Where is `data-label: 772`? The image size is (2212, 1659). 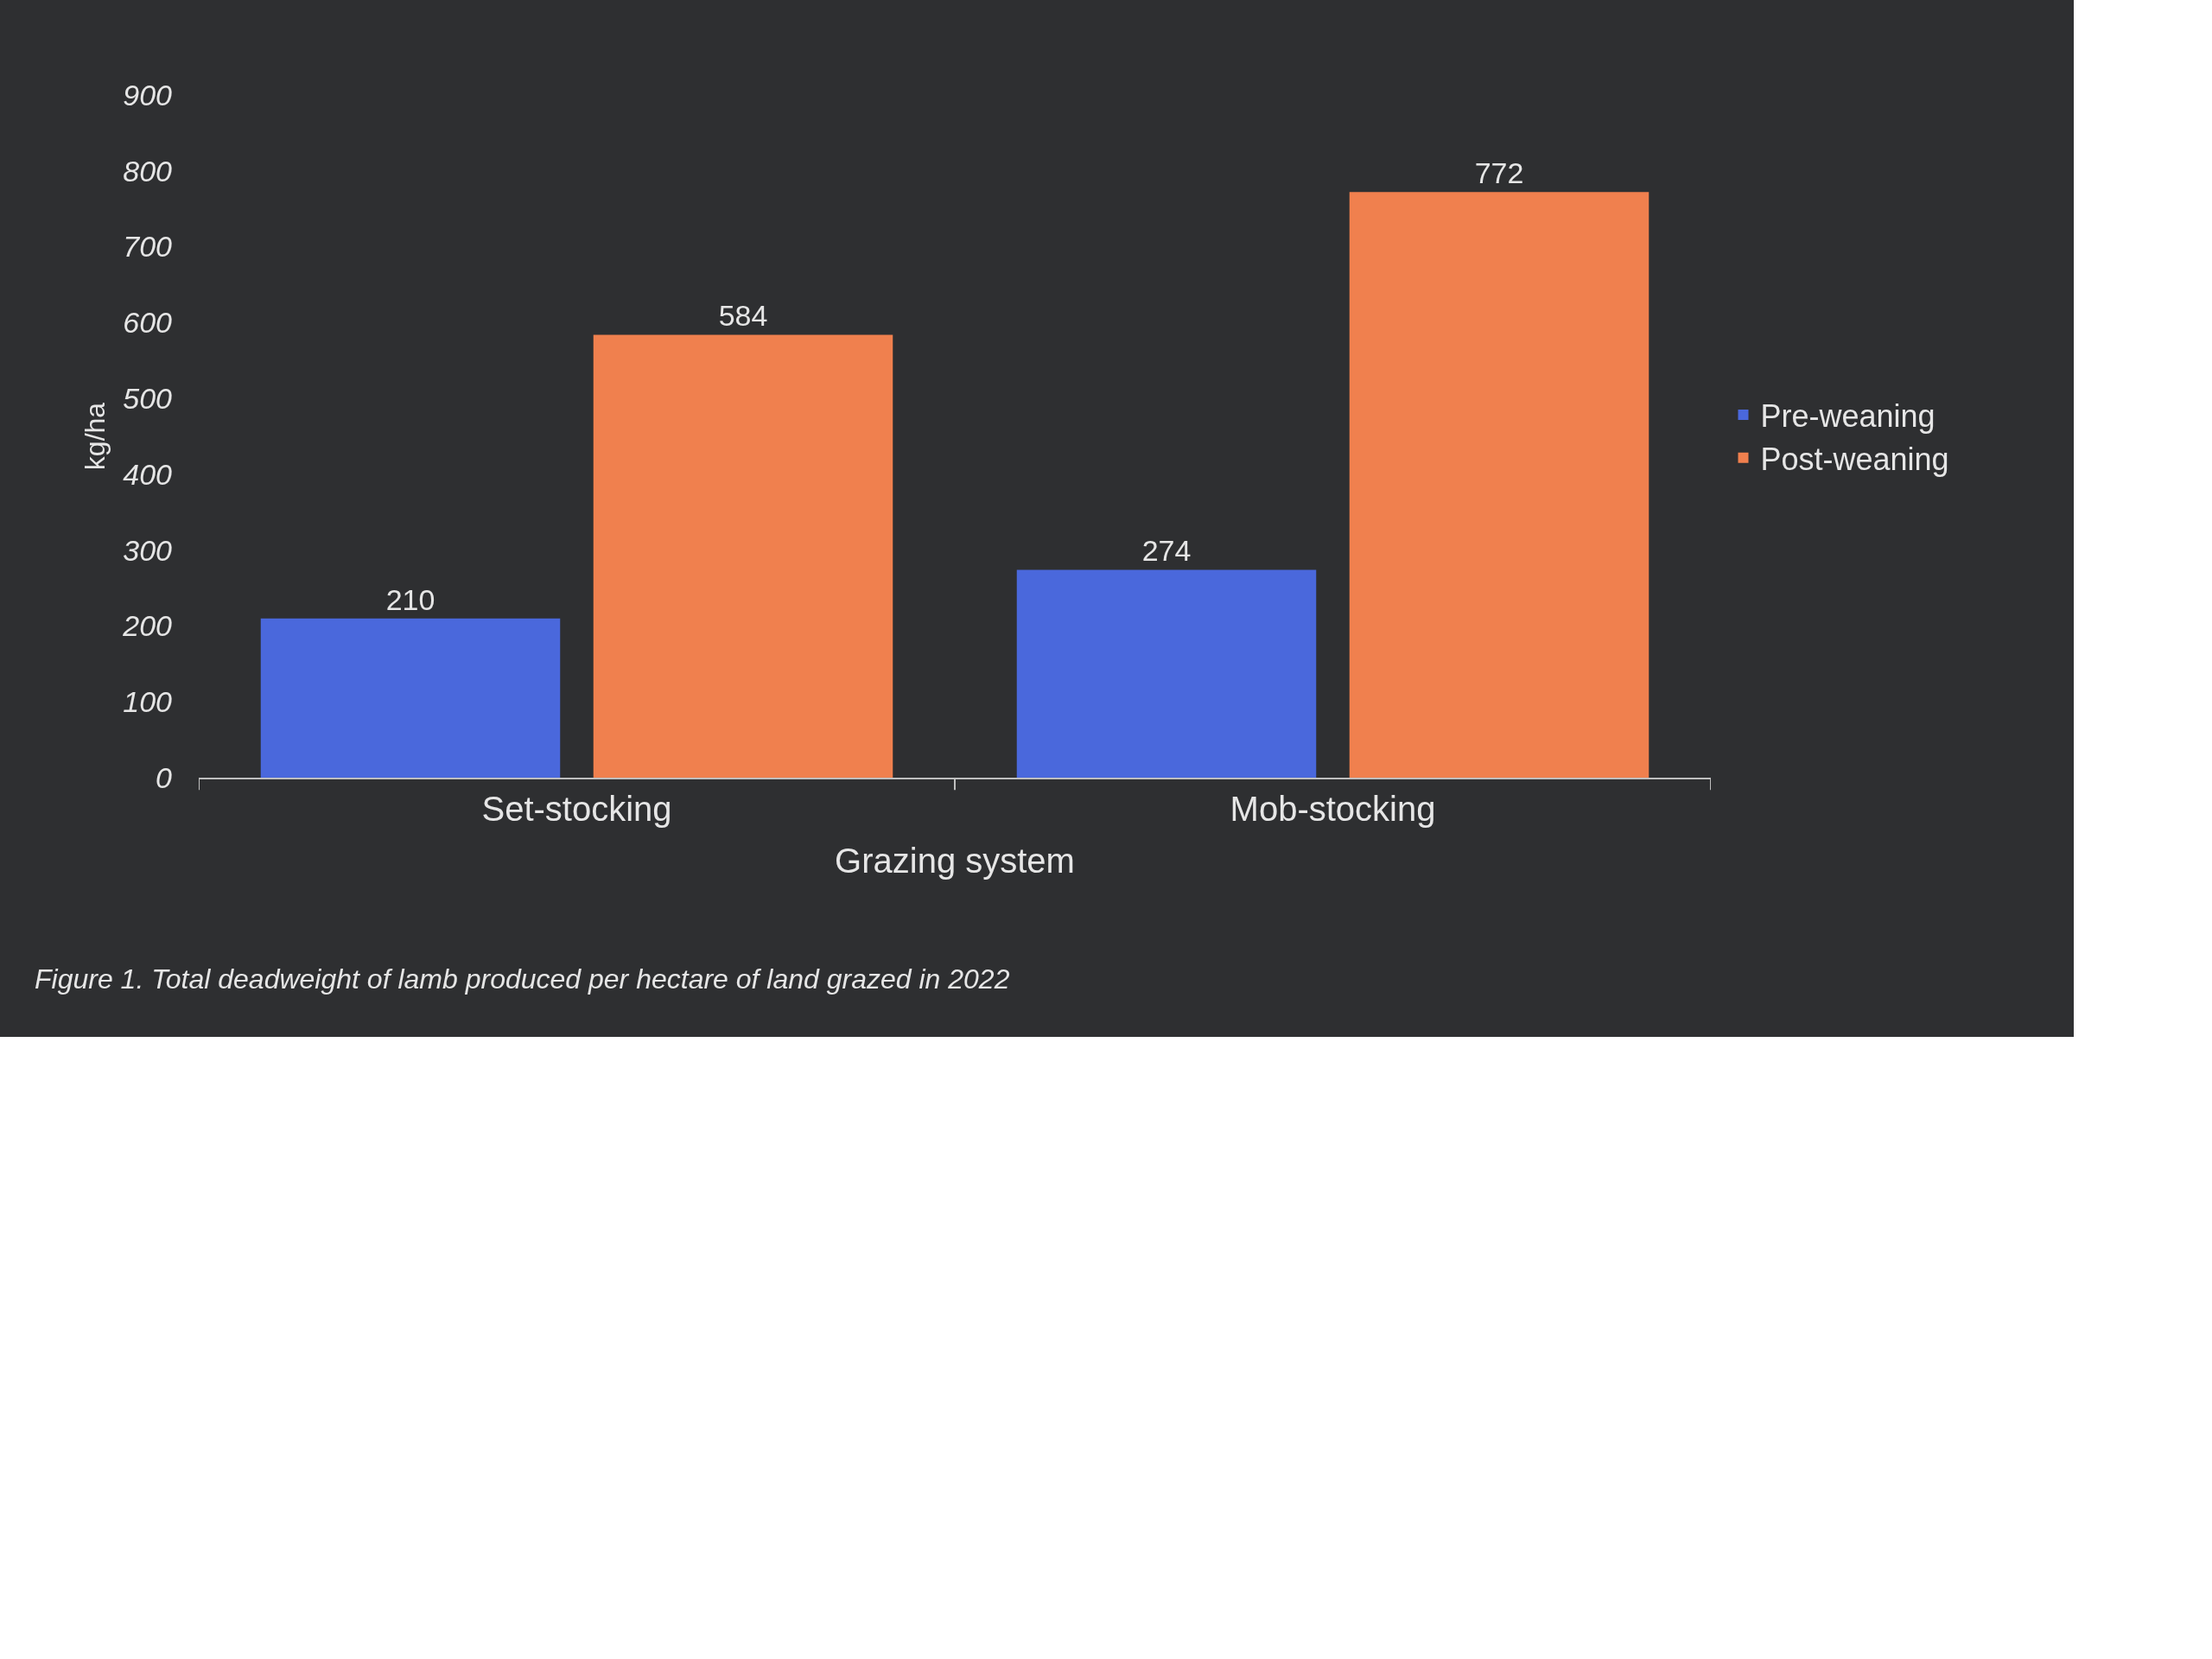
data-label: 772 is located at coordinates (1499, 173).